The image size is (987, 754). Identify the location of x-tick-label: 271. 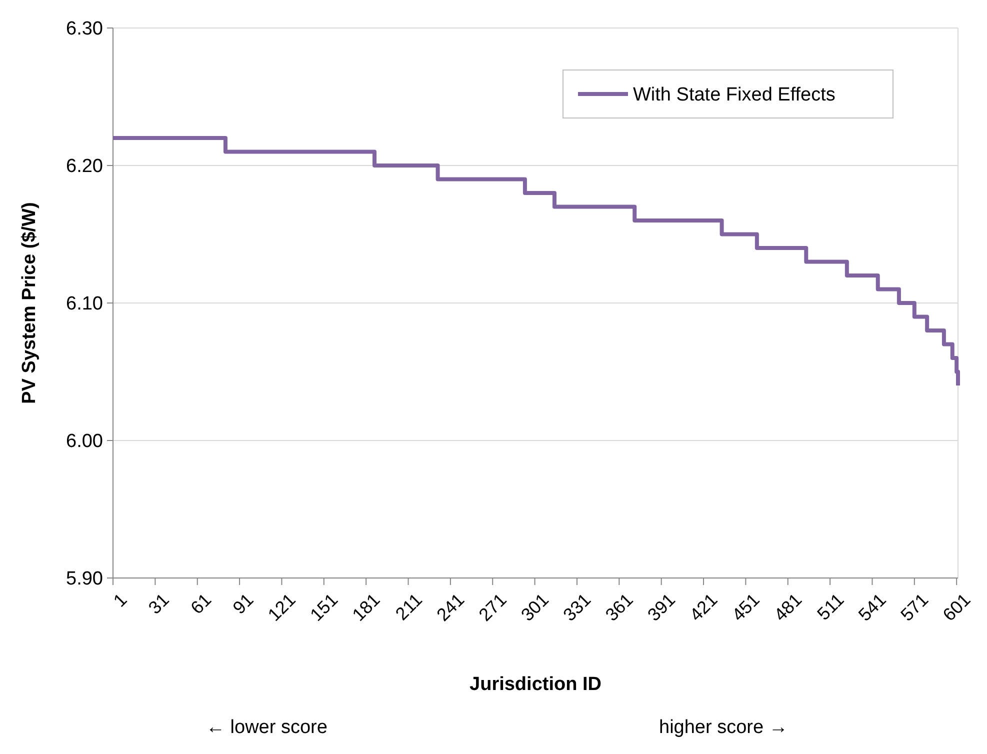
(492, 607).